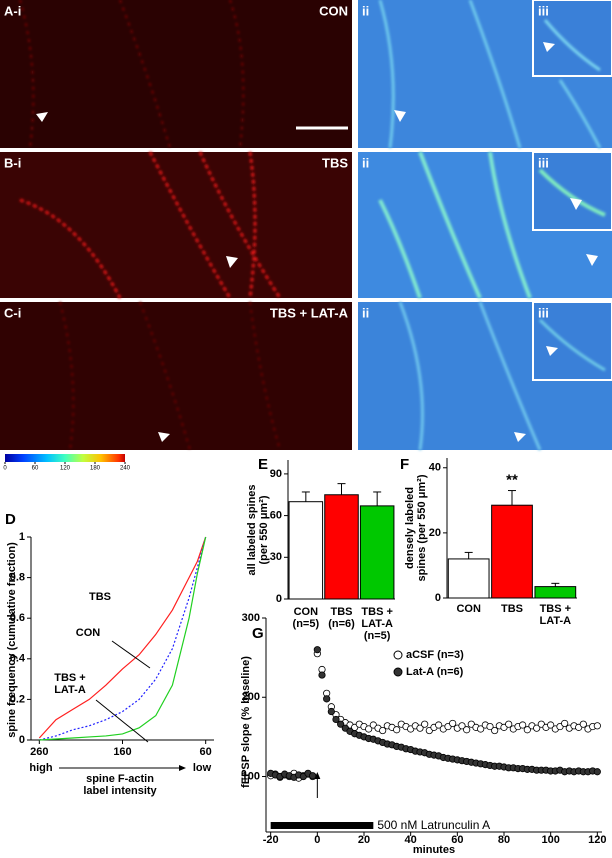 The height and width of the screenshot is (858, 612). Describe the element at coordinates (322, 825) in the screenshot. I see `treatment-bar` at that location.